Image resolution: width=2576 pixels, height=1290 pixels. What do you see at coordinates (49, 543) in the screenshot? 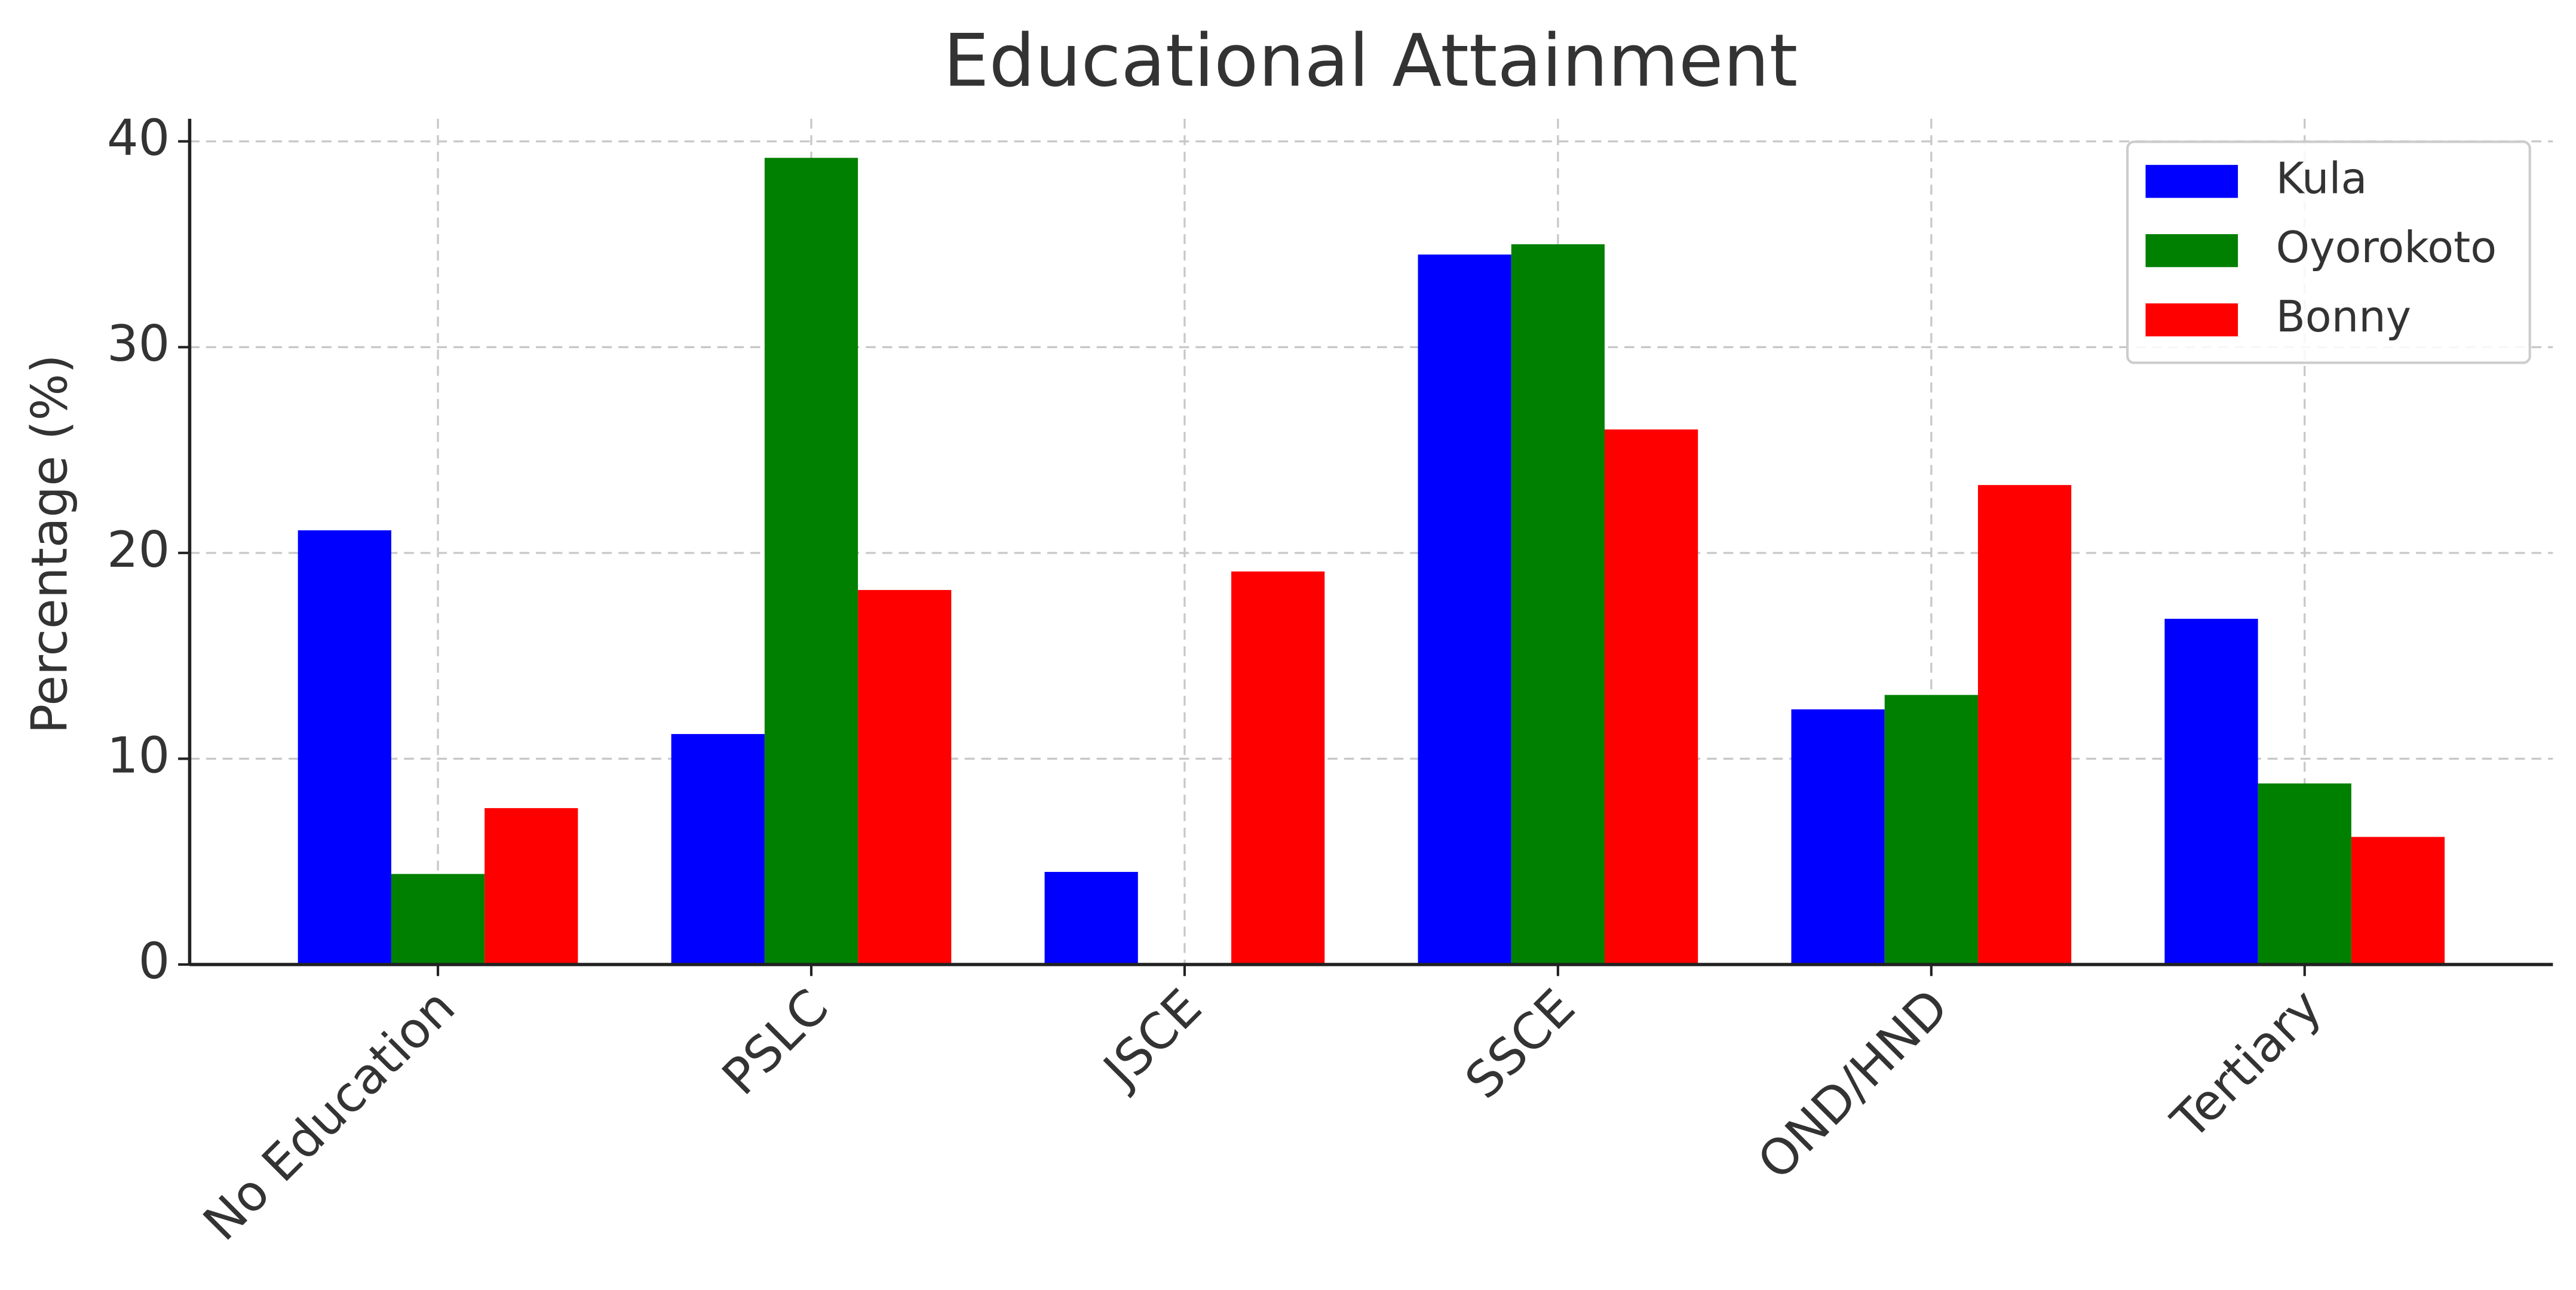
I see `y-axis-label: Percentage (%)` at bounding box center [49, 543].